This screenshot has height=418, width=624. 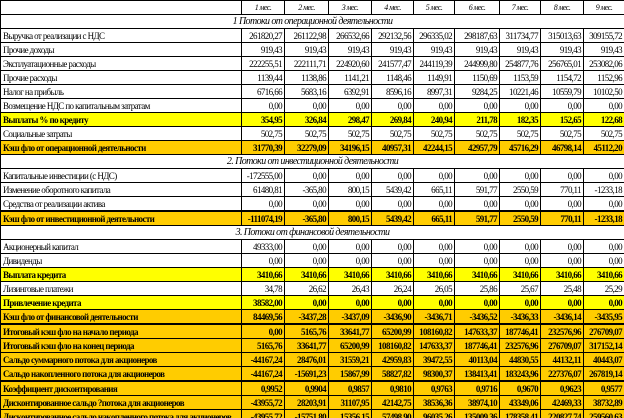 I want to click on month-header-cell: 3 мес., so click(x=350, y=7).